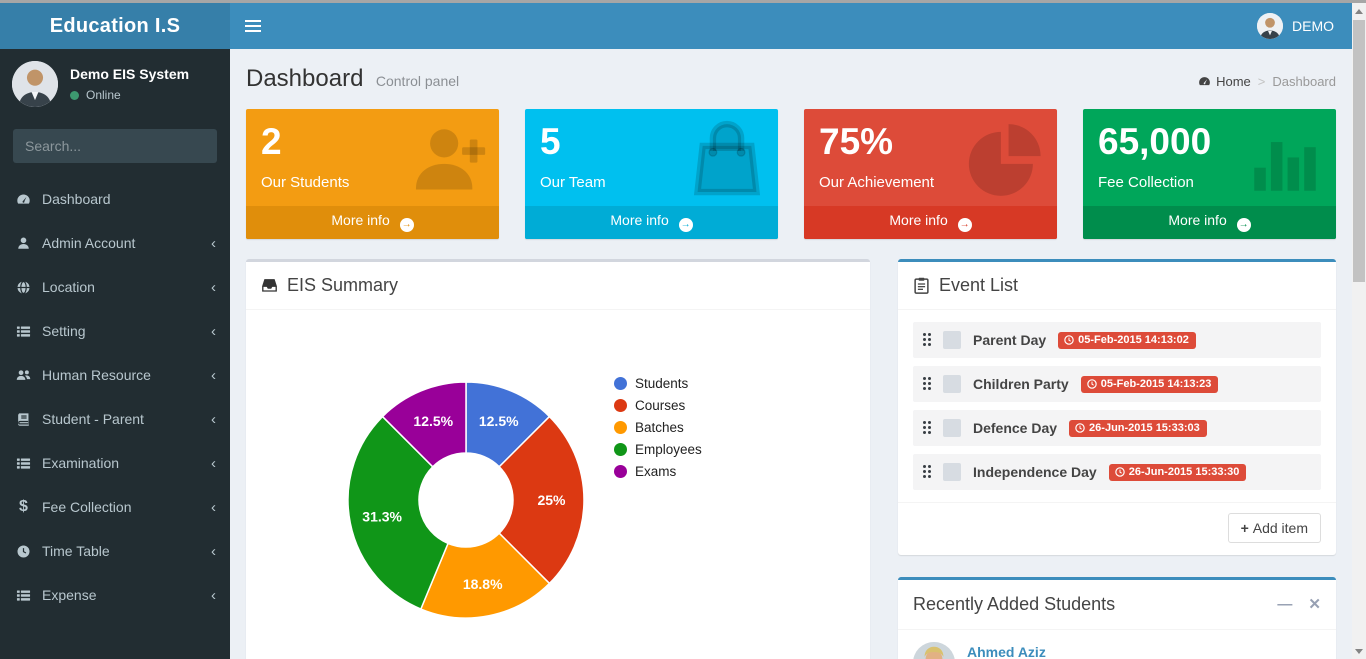 The width and height of the screenshot is (1366, 659). What do you see at coordinates (343, 285) in the screenshot?
I see `panel-title: EIS Summary` at bounding box center [343, 285].